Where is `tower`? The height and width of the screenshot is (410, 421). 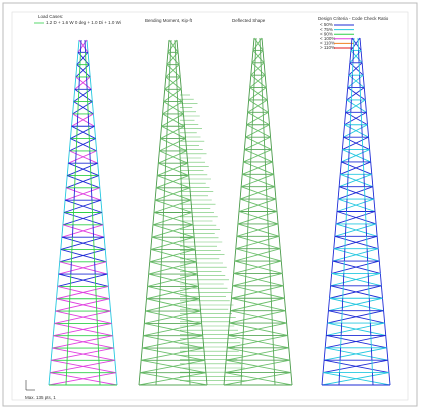
tower is located at coordinates (173, 212).